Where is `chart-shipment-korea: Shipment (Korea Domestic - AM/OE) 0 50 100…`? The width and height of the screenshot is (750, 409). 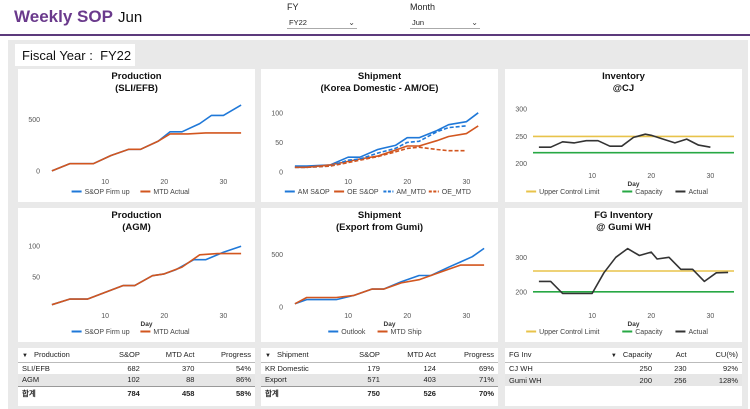
chart-shipment-korea: Shipment (Korea Domestic - AM/OE) 0 50 100… is located at coordinates (379, 135).